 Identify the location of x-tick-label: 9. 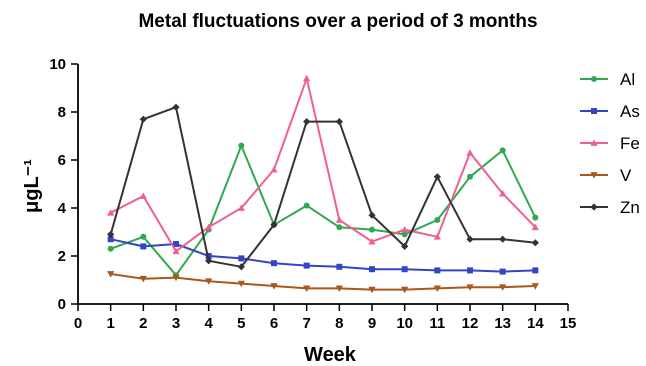
(372, 323).